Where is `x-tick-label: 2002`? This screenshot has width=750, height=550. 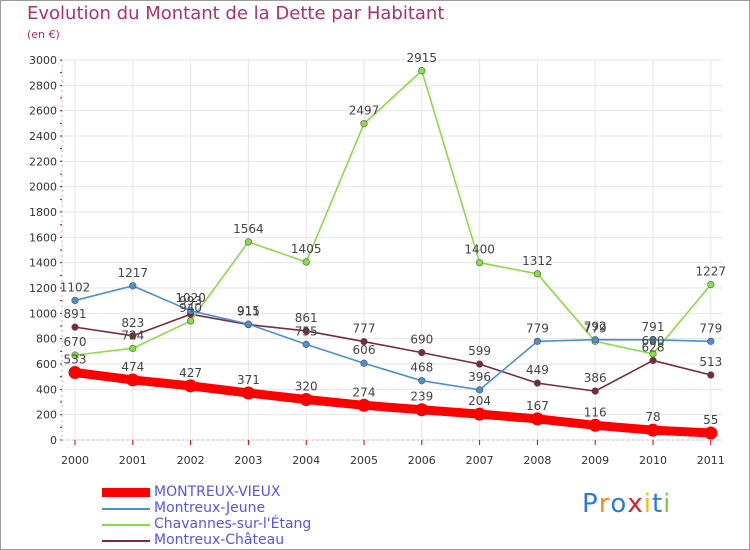
x-tick-label: 2002 is located at coordinates (191, 460).